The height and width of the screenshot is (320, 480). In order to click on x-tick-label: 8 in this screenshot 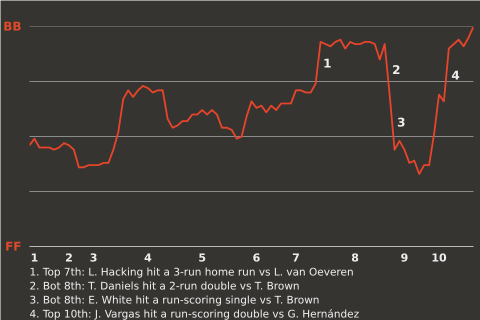, I will do `click(355, 258)`.